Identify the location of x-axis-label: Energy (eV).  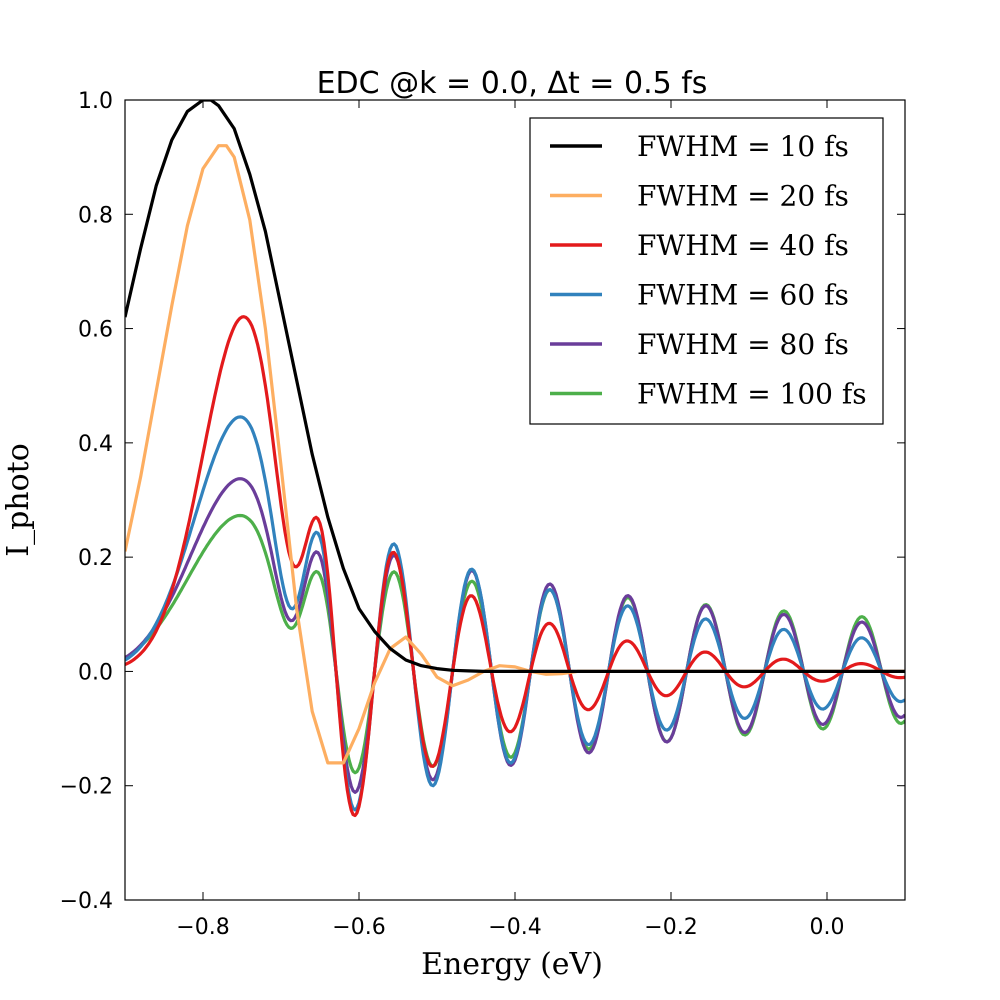
(512, 964).